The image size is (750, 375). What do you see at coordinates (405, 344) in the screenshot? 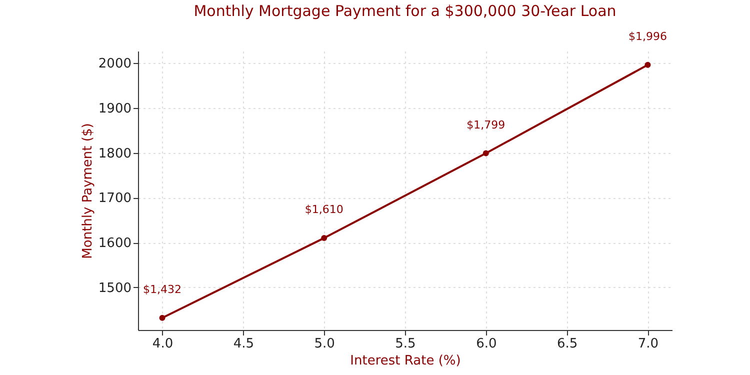
I see `x-tick-label: 5.5` at bounding box center [405, 344].